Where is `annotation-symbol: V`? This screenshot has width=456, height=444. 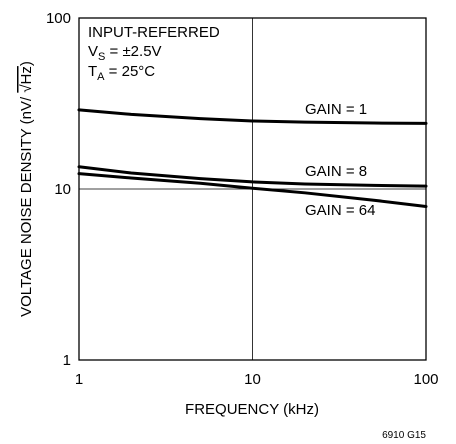 annotation-symbol: V is located at coordinates (93, 51).